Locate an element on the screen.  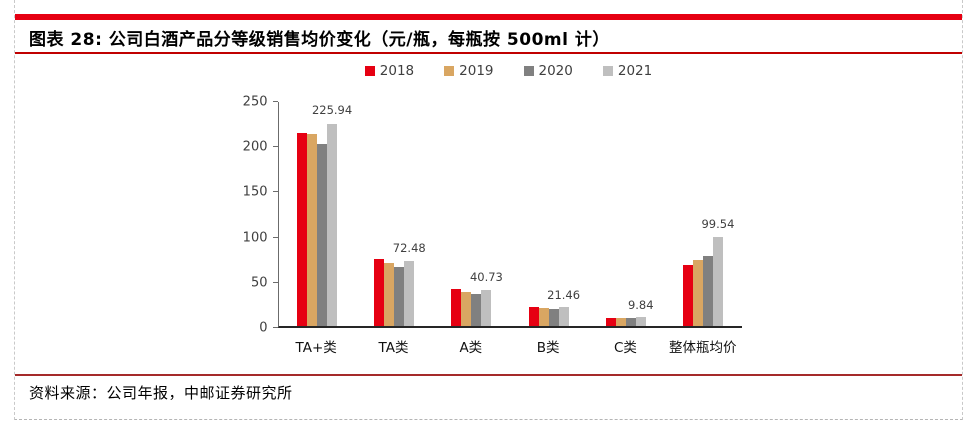
legend-item-2021: 2021 is located at coordinates (627, 71).